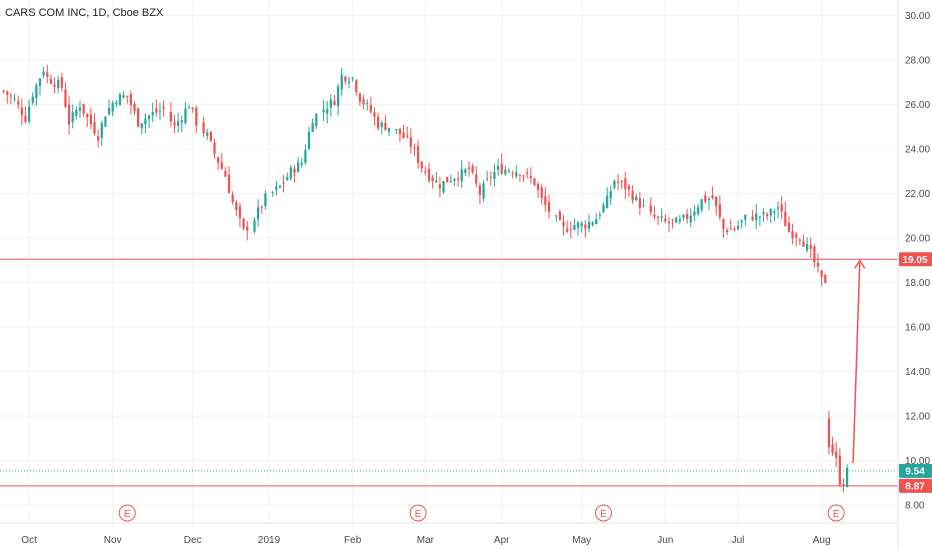 The image size is (932, 550). I want to click on time-axis: Oct Nov Dec 2019 Feb Mar Apr May Jun Jul Aug, so click(425, 540).